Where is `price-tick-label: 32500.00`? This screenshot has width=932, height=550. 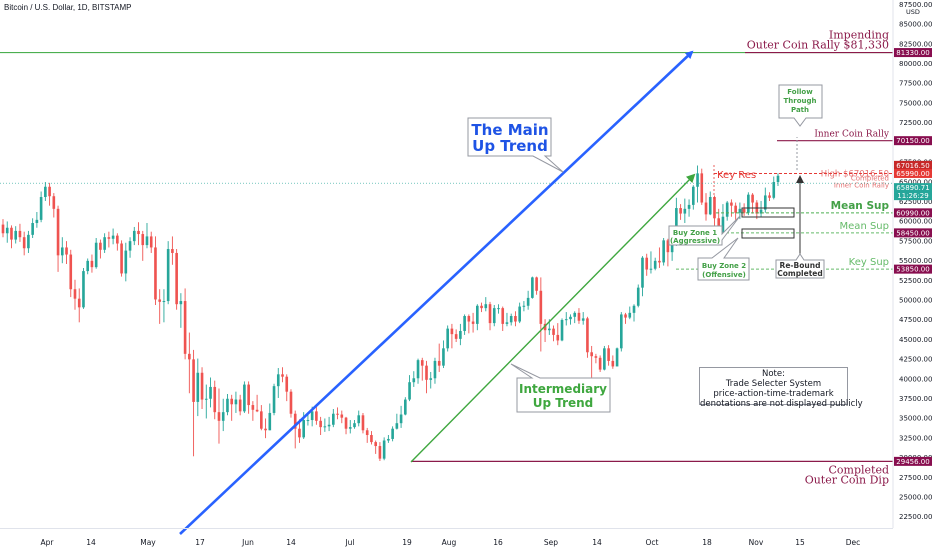 price-tick-label: 32500.00 is located at coordinates (915, 438).